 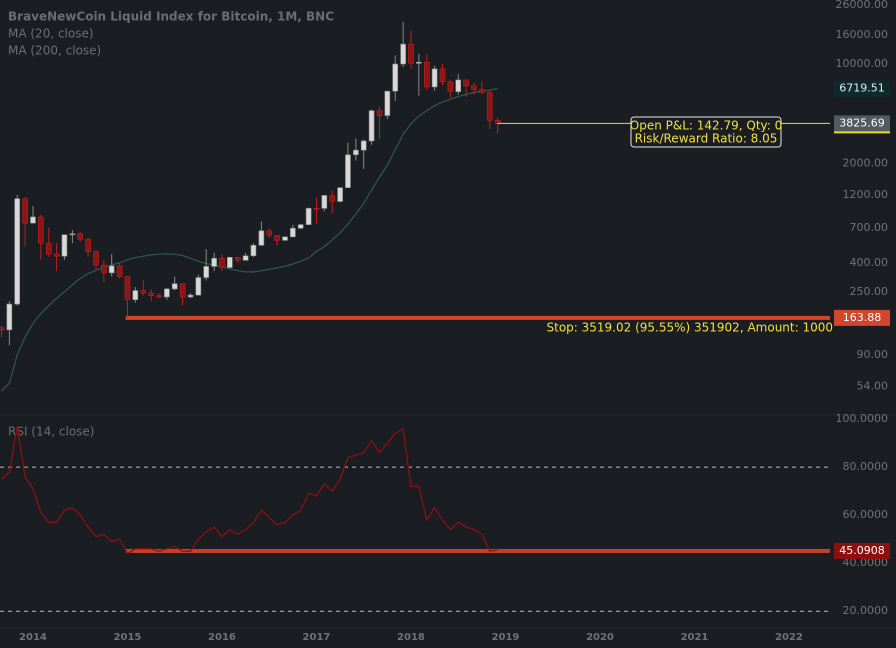 What do you see at coordinates (866, 162) in the screenshot?
I see `y-tick-label: 2000.00` at bounding box center [866, 162].